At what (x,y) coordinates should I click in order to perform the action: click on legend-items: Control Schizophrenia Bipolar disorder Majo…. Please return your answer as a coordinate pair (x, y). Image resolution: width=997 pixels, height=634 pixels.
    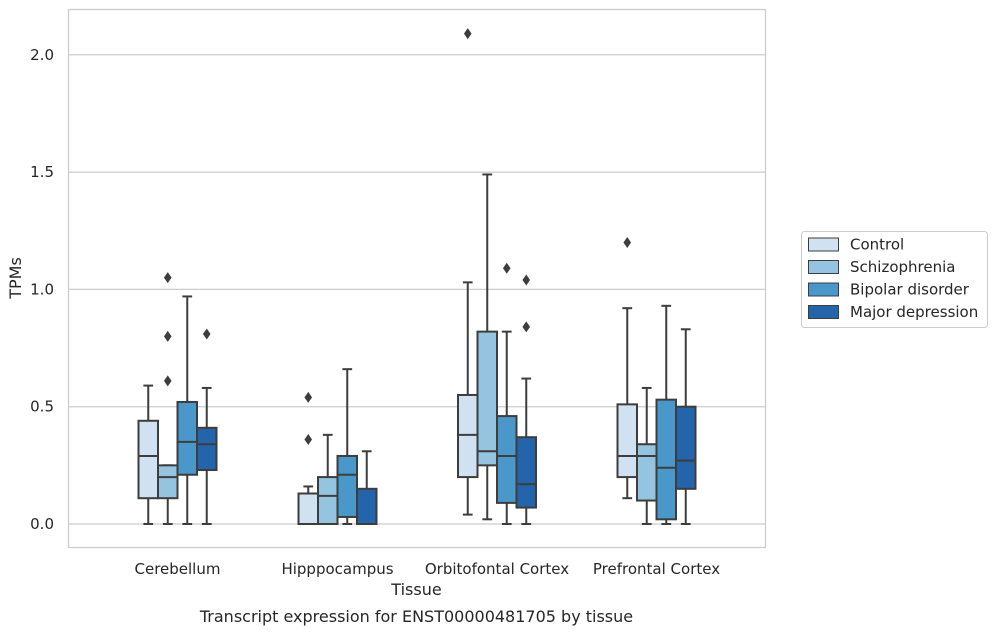
    Looking at the image, I should click on (893, 278).